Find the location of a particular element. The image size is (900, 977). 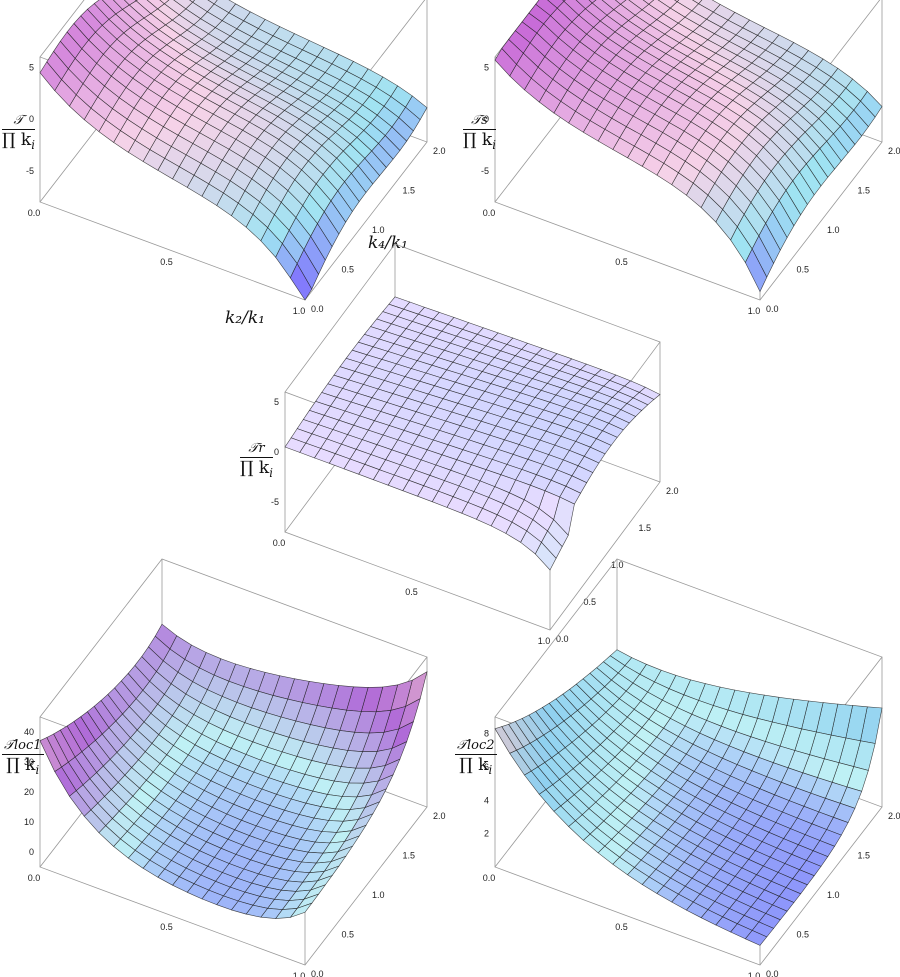

z-label-num: 𝒯r is located at coordinates (256, 450).